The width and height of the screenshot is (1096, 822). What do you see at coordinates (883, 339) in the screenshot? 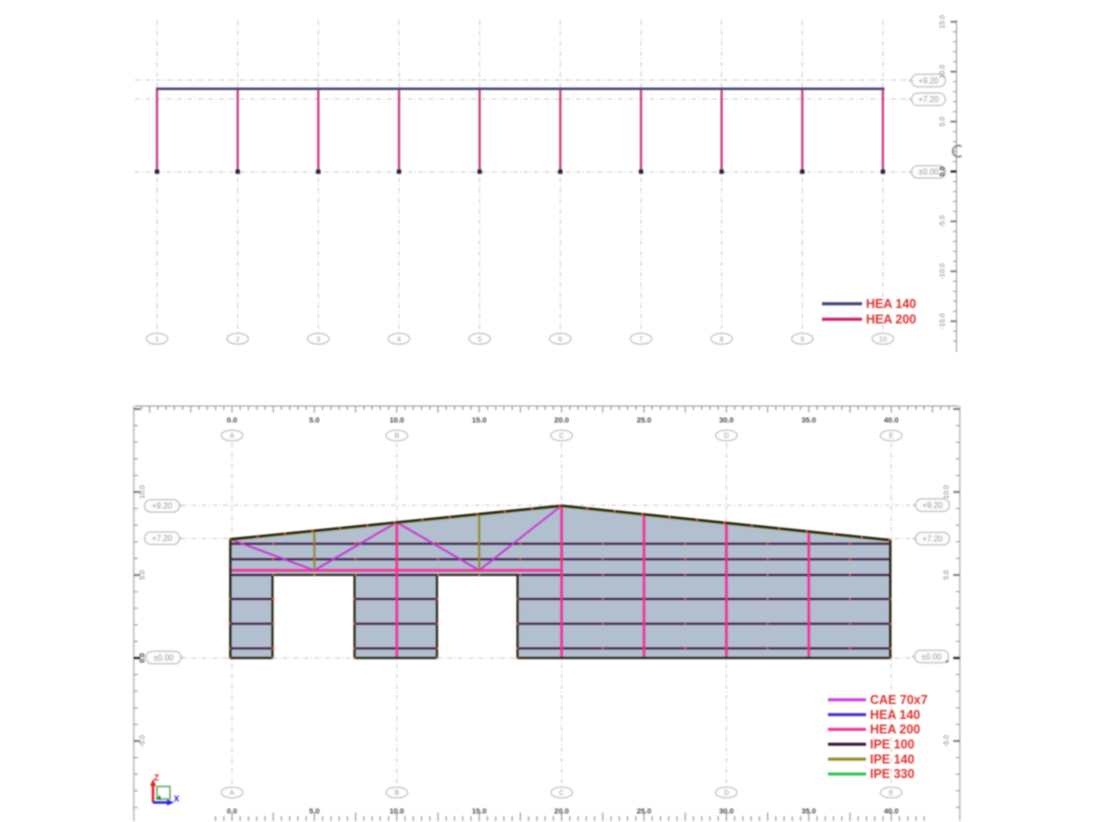
I see `svg-text: 10` at bounding box center [883, 339].